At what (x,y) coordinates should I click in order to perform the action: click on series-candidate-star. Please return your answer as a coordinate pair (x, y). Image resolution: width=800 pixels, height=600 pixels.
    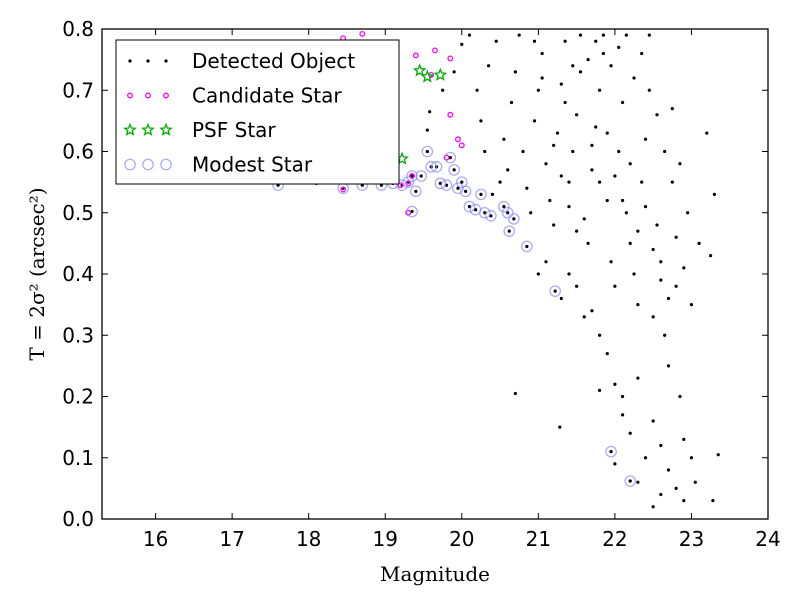
    Looking at the image, I should click on (402, 123).